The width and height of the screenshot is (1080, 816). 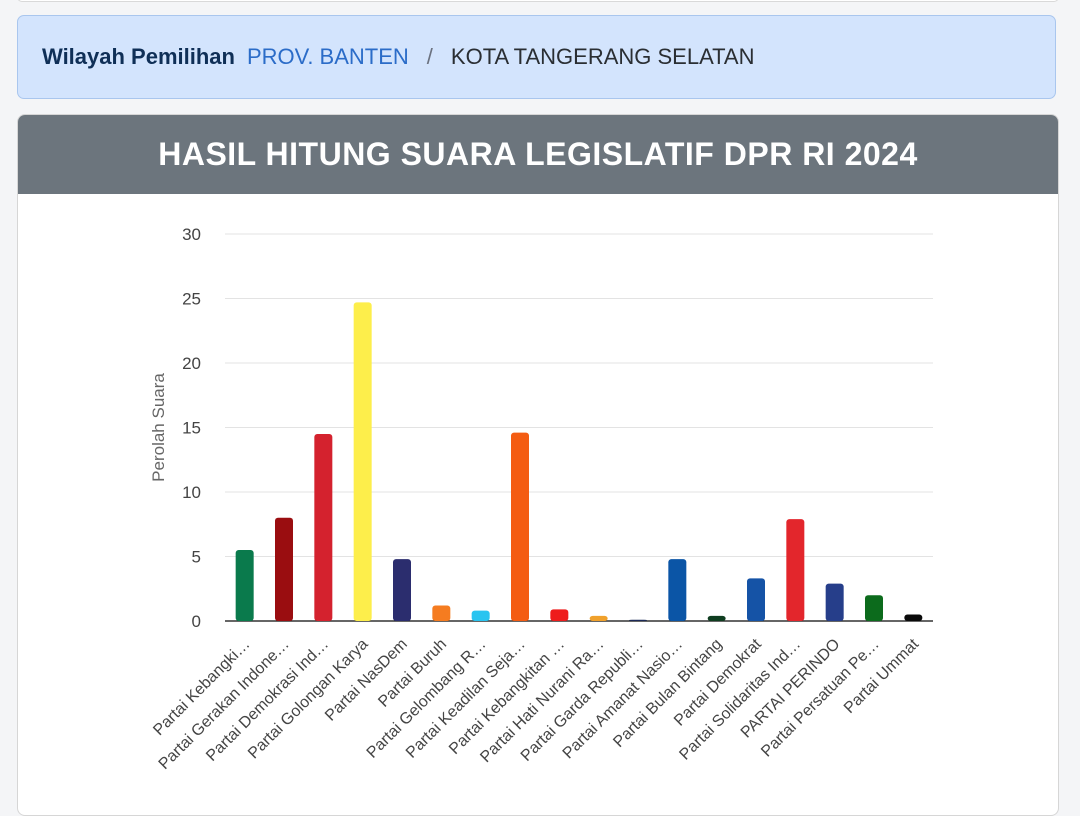 What do you see at coordinates (138, 56) in the screenshot?
I see `breadcrumb-label: Wilayah Pemilihan` at bounding box center [138, 56].